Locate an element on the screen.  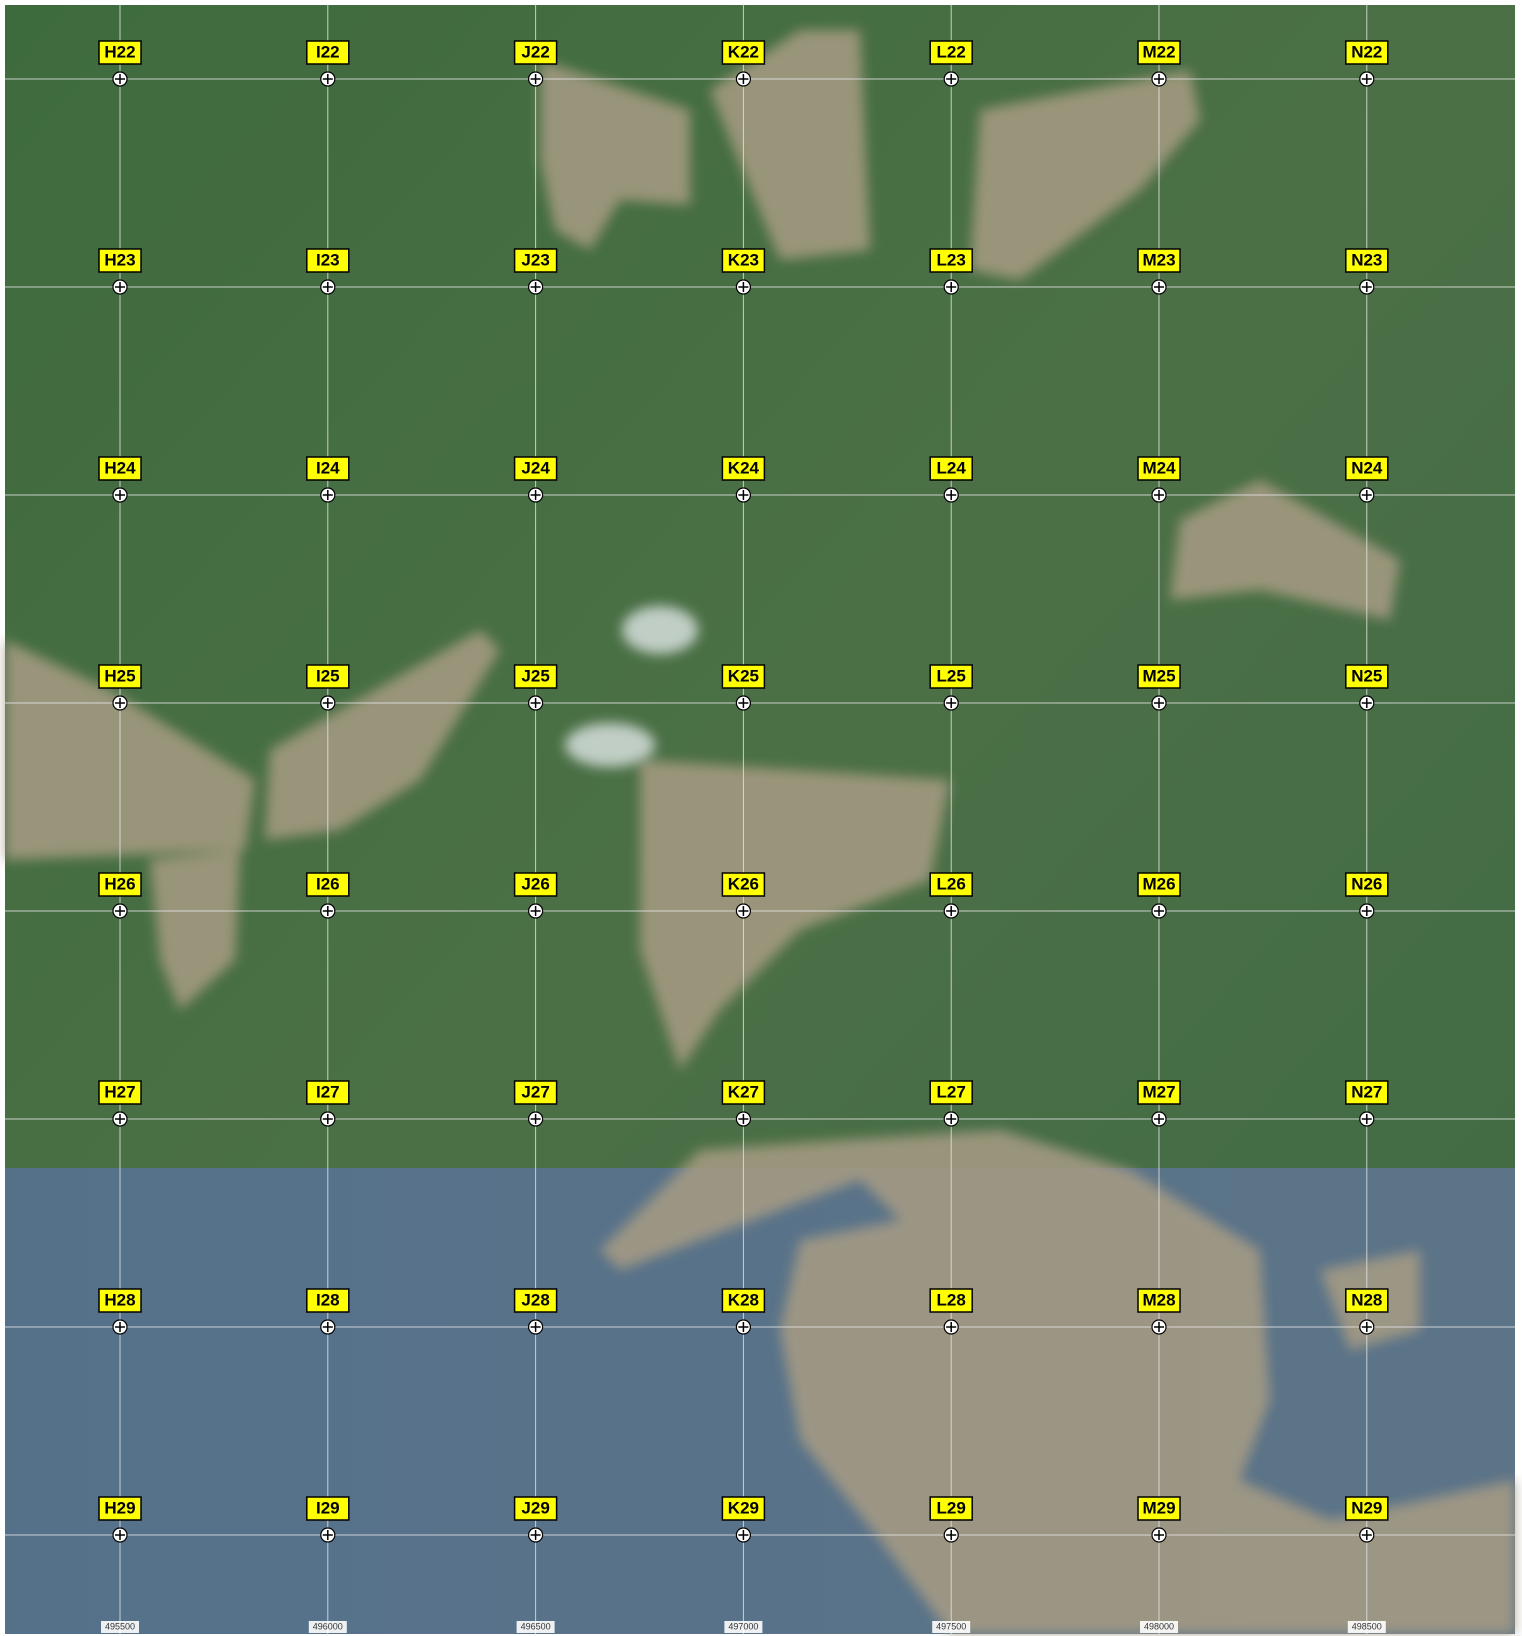
cell-label: N24 is located at coordinates (1367, 467).